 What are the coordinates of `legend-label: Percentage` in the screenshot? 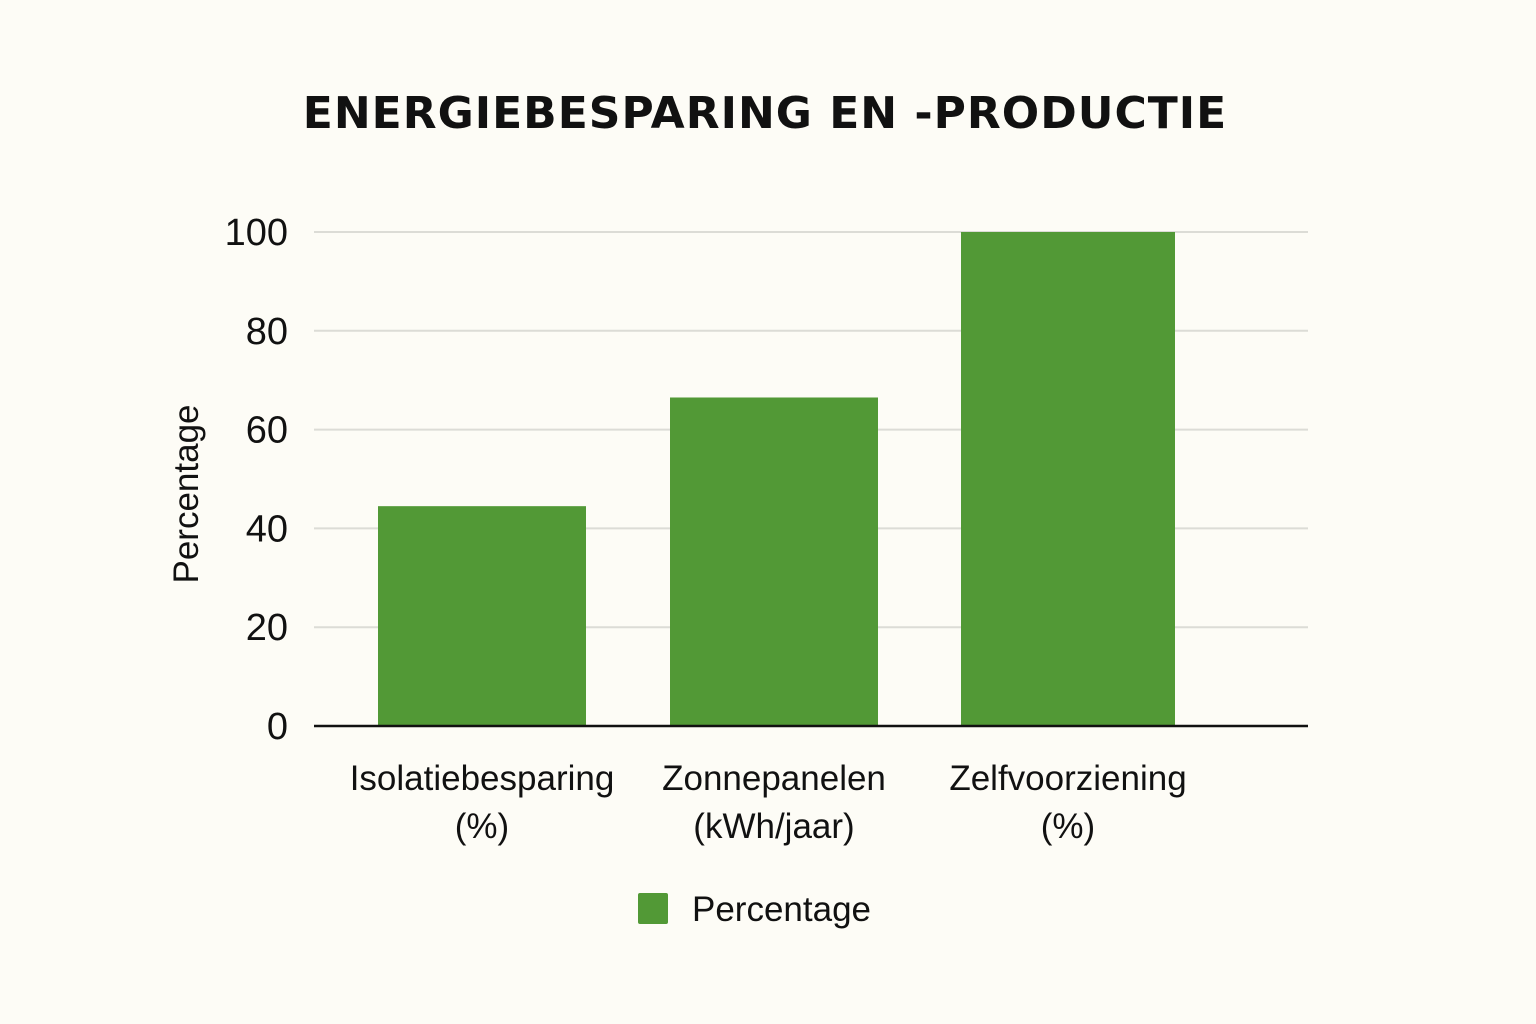 It's located at (781, 909).